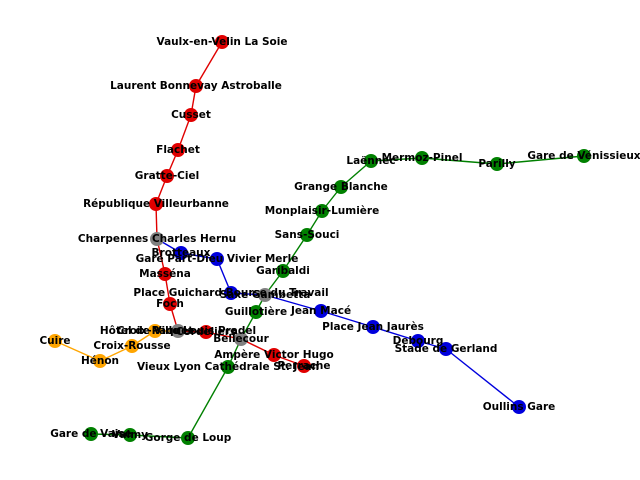 This screenshot has height=480, width=640. I want to click on line-c-segment-cuire-henon, so click(77, 351).